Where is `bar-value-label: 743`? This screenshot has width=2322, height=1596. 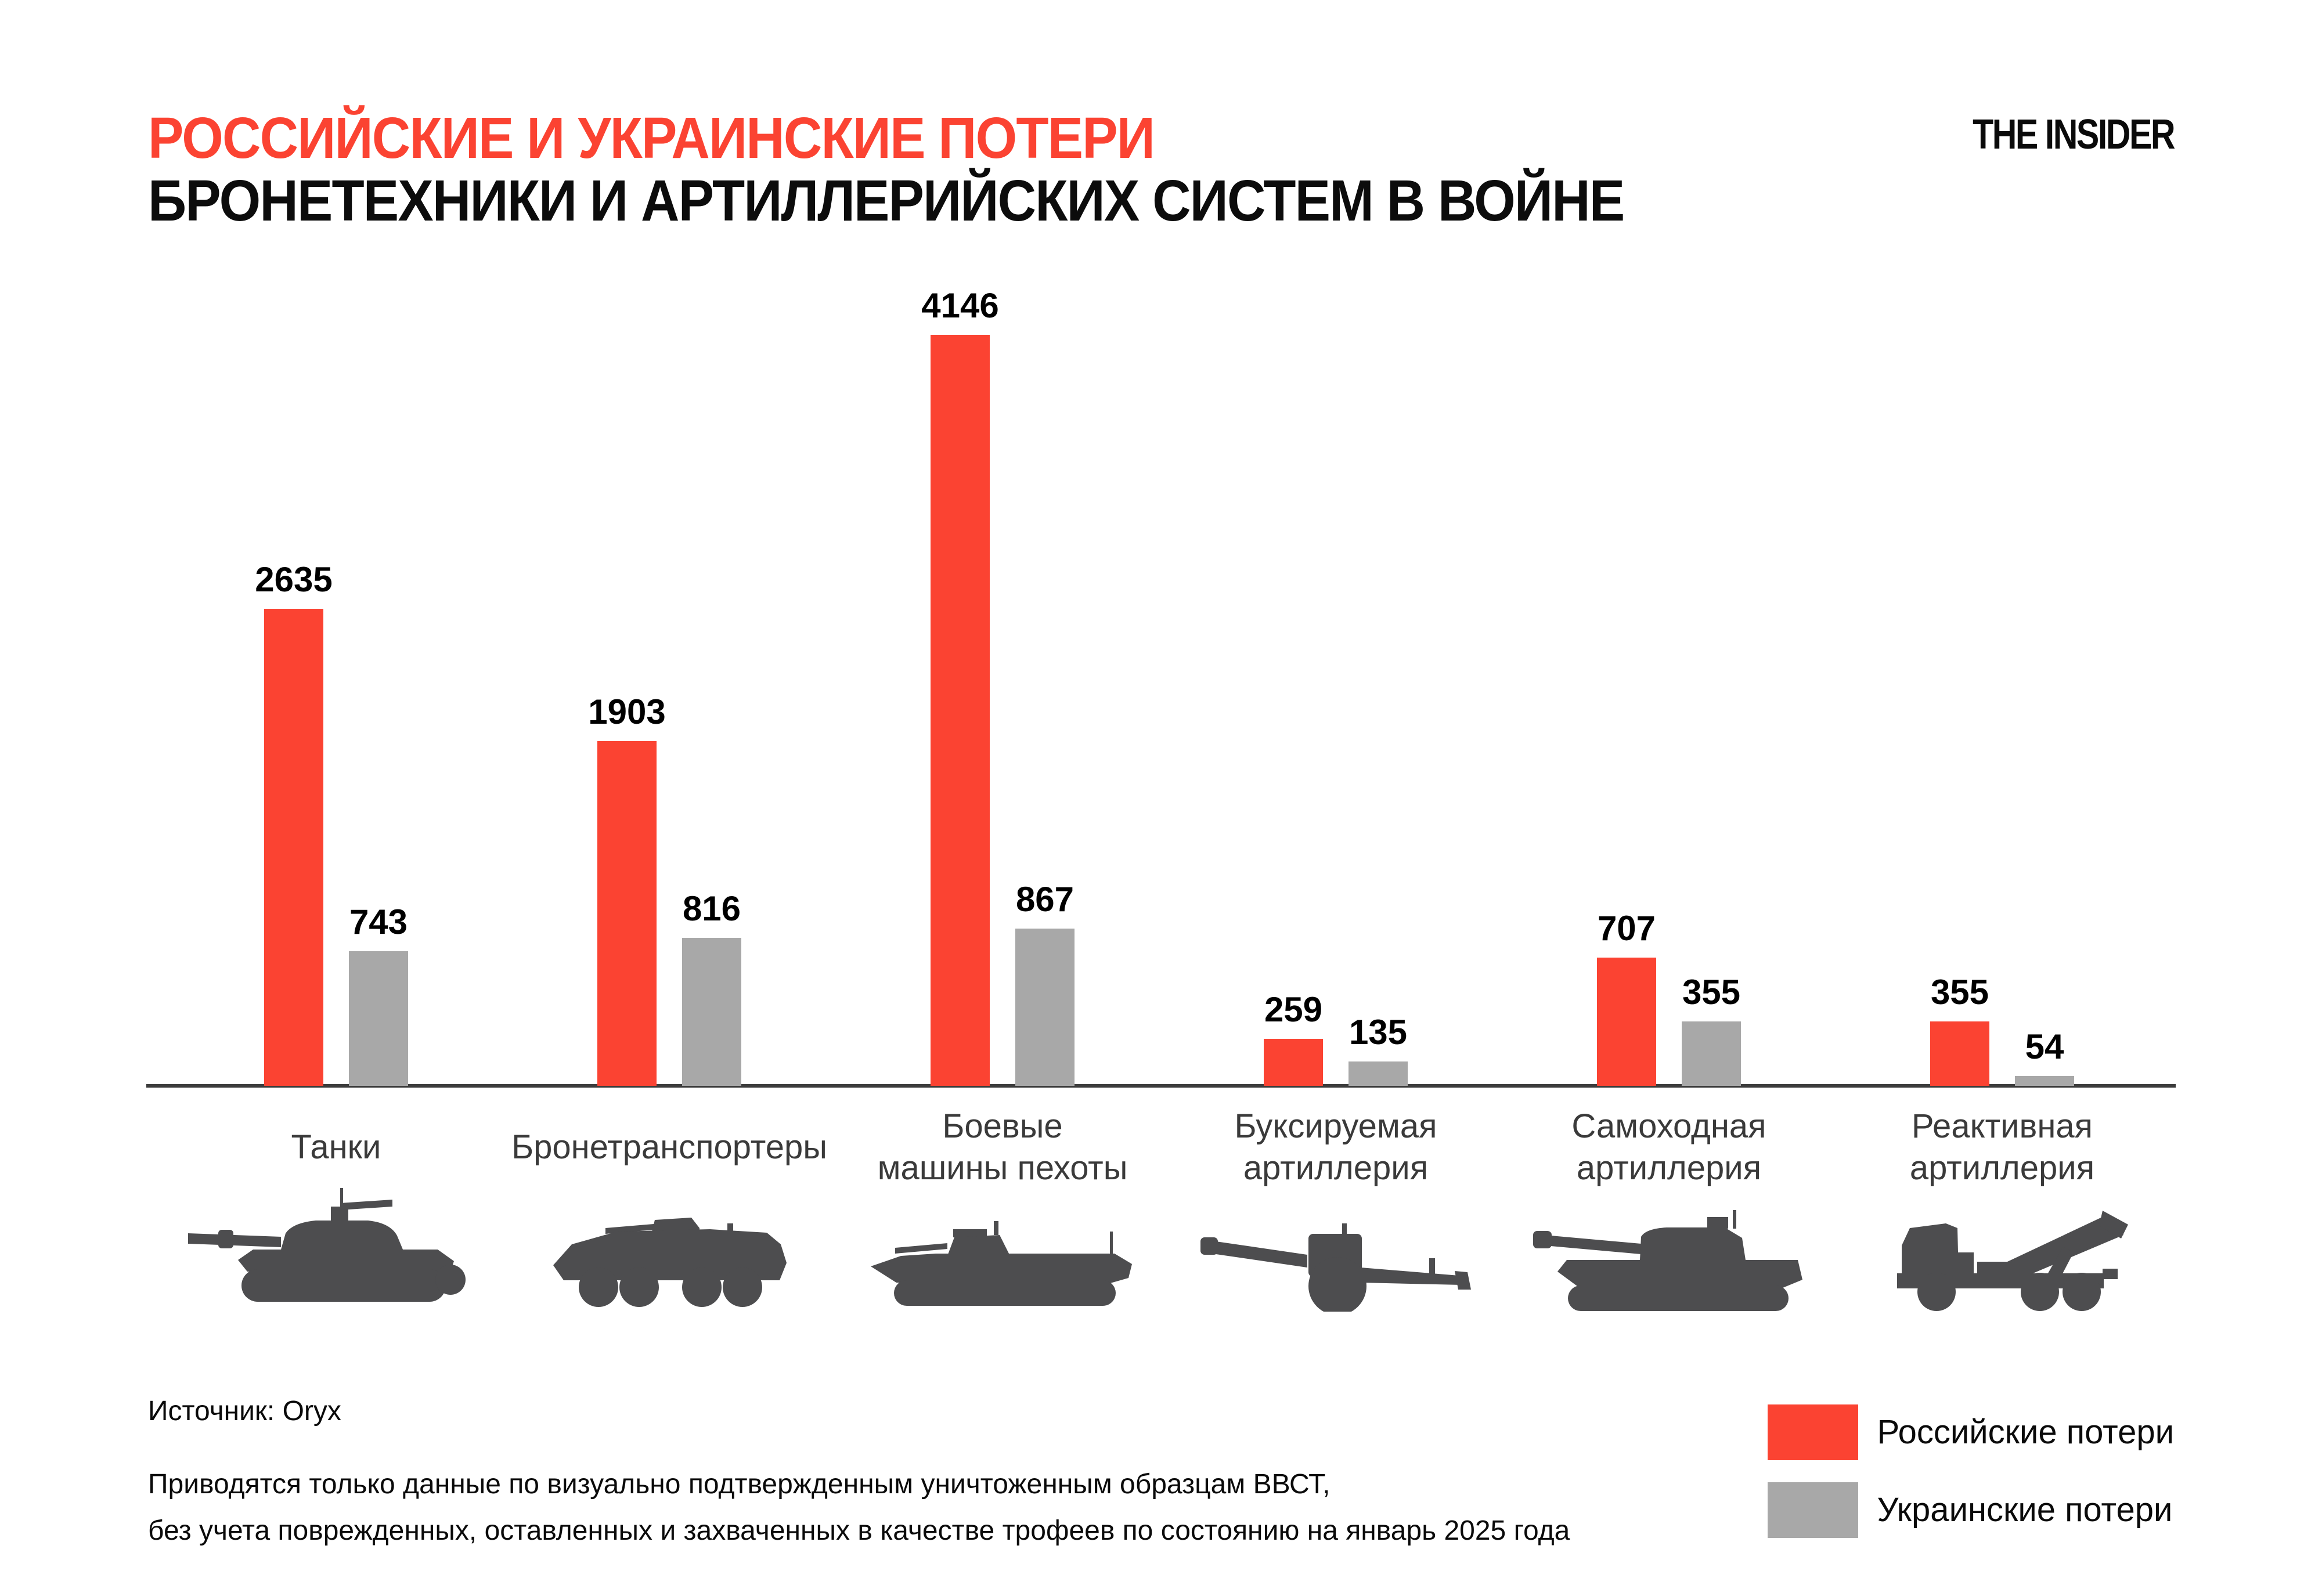
bar-value-label: 743 is located at coordinates (379, 922).